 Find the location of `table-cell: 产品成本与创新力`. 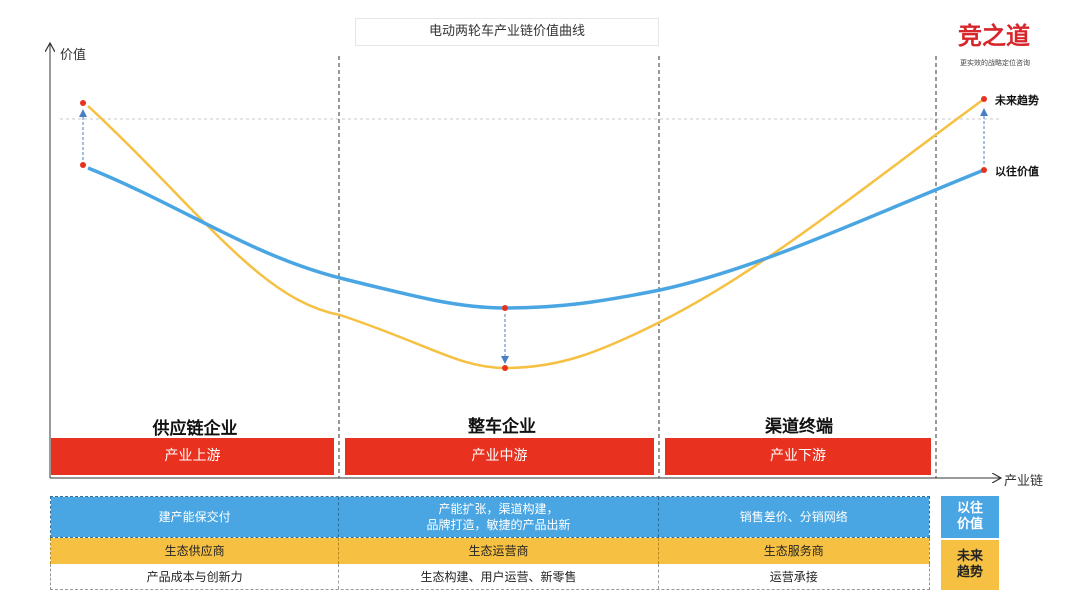

table-cell: 产品成本与创新力 is located at coordinates (195, 576).